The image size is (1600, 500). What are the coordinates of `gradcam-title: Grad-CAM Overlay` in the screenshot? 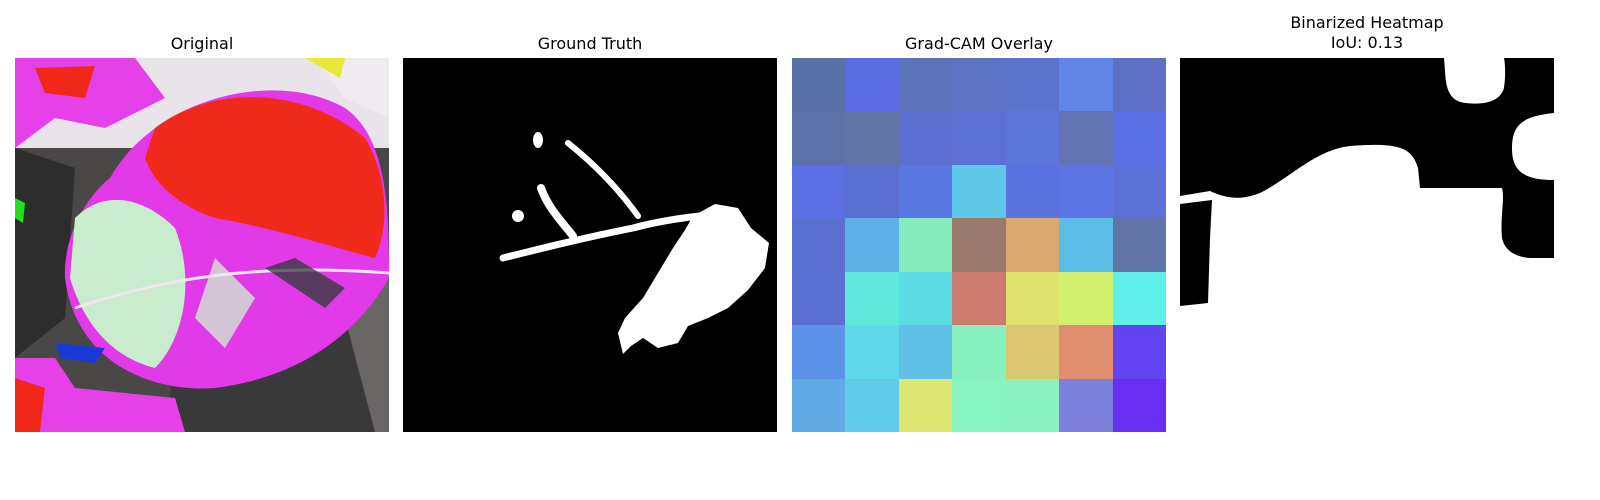 It's located at (979, 43).